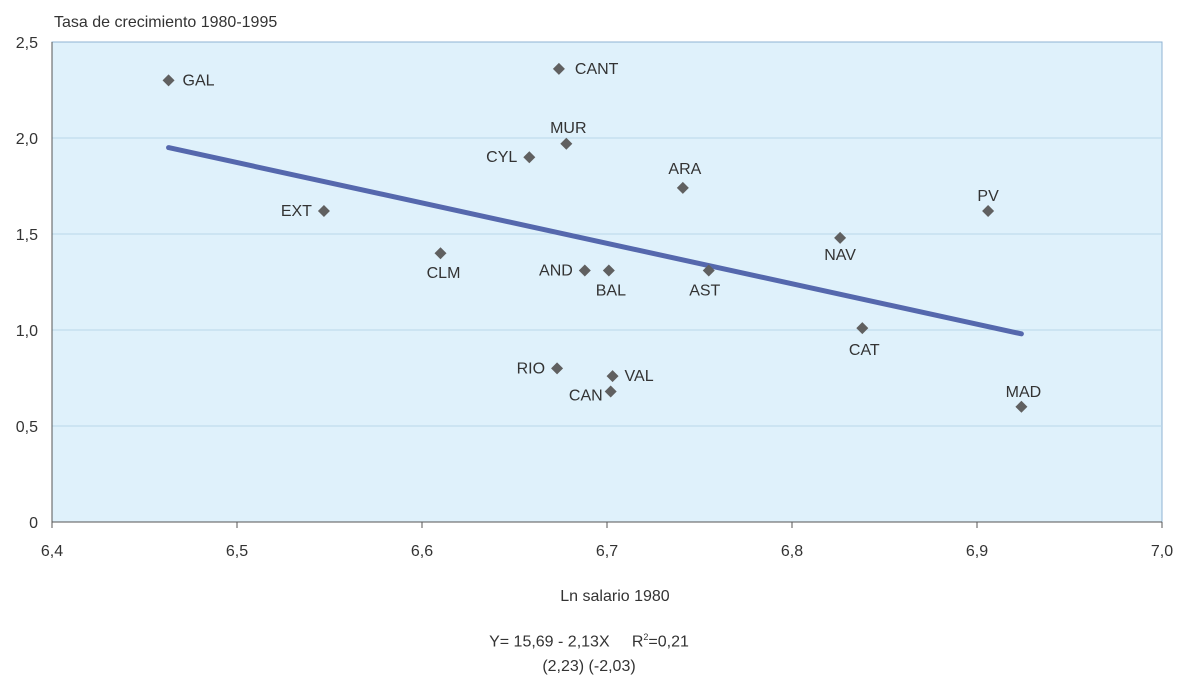 The image size is (1178, 683). I want to click on data-point-val: VAL, so click(630, 376).